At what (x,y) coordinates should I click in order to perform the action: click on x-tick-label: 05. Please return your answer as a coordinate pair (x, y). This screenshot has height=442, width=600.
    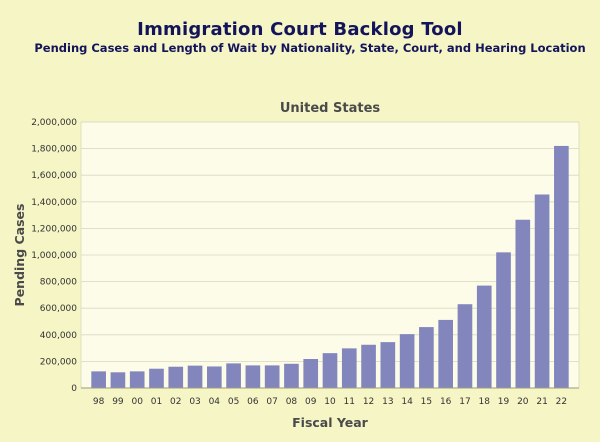
    Looking at the image, I should click on (233, 402).